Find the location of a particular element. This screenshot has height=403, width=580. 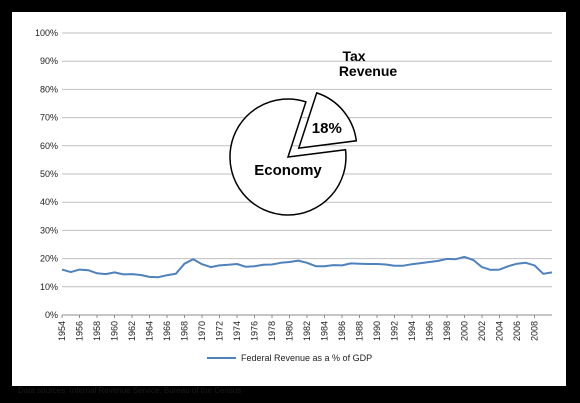

x-tick-label: 1958 is located at coordinates (97, 331).